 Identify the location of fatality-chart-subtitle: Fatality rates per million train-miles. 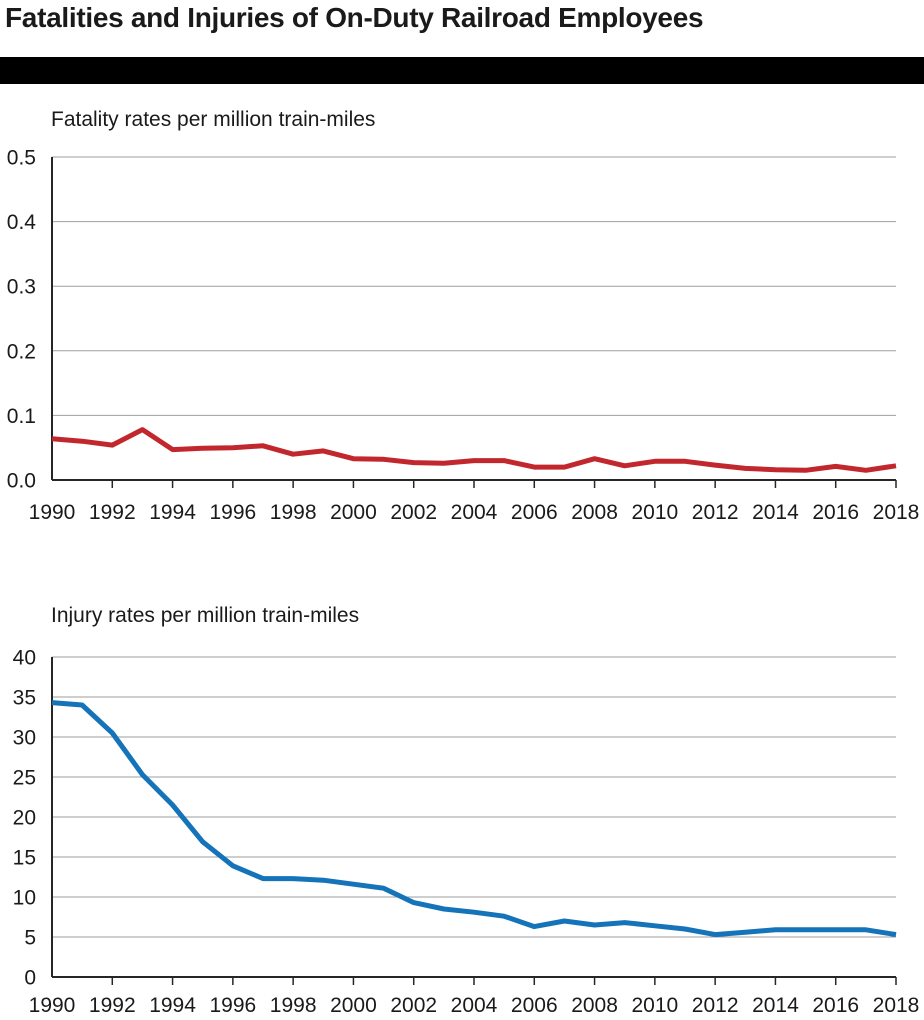
(213, 119).